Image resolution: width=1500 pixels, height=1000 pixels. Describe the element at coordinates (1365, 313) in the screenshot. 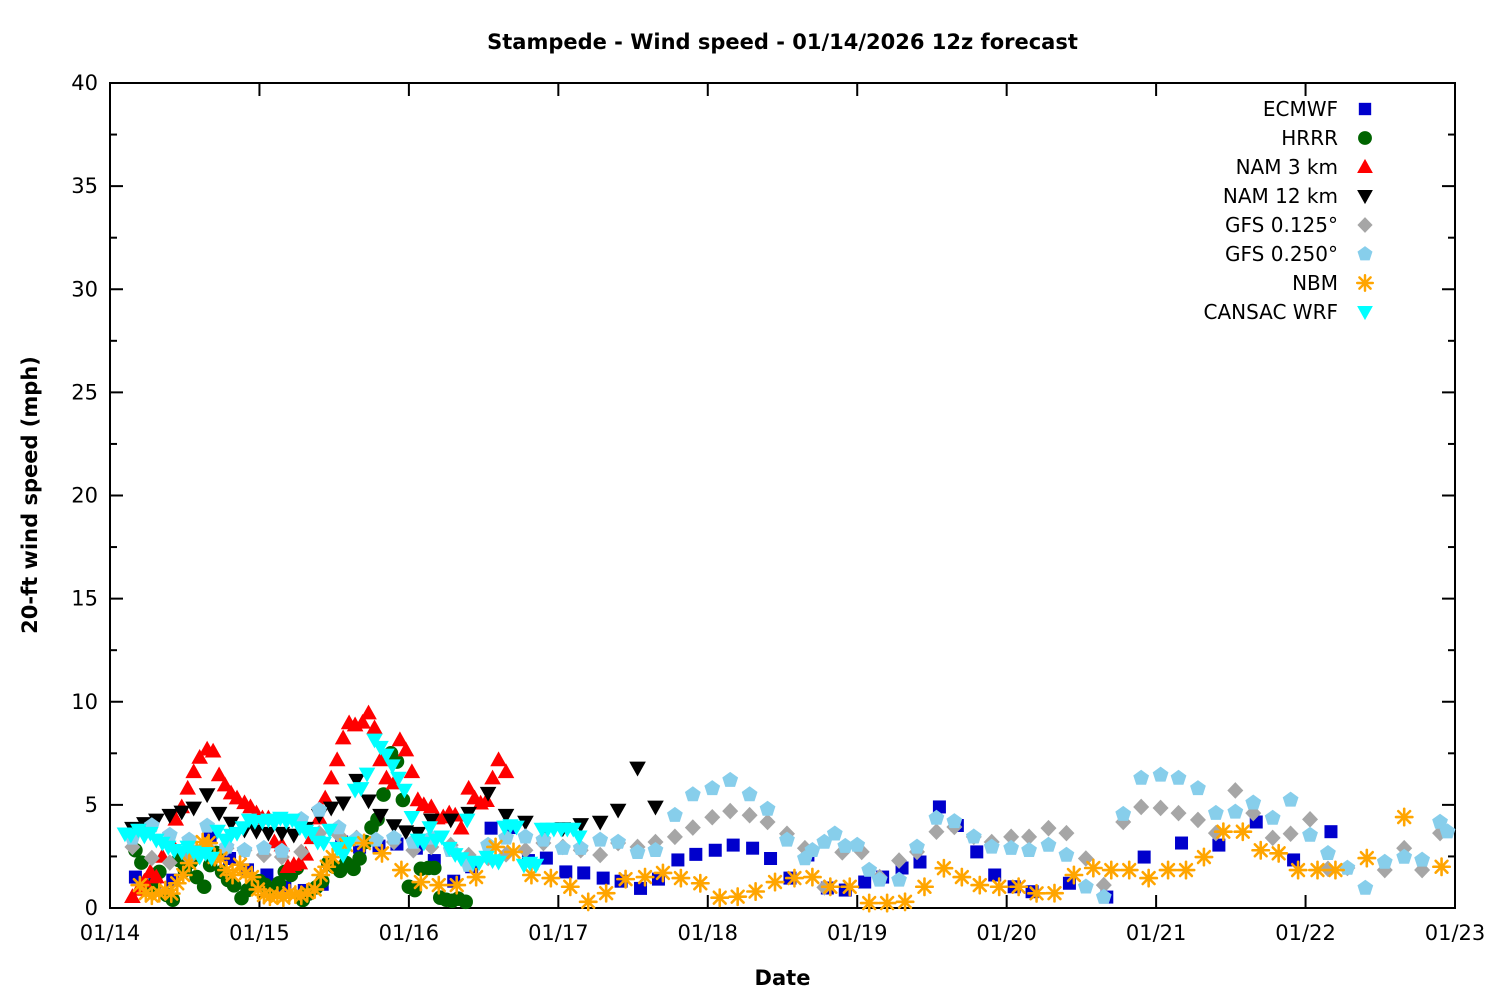

I see `legend-marker-cansac-wrf-icon` at that location.